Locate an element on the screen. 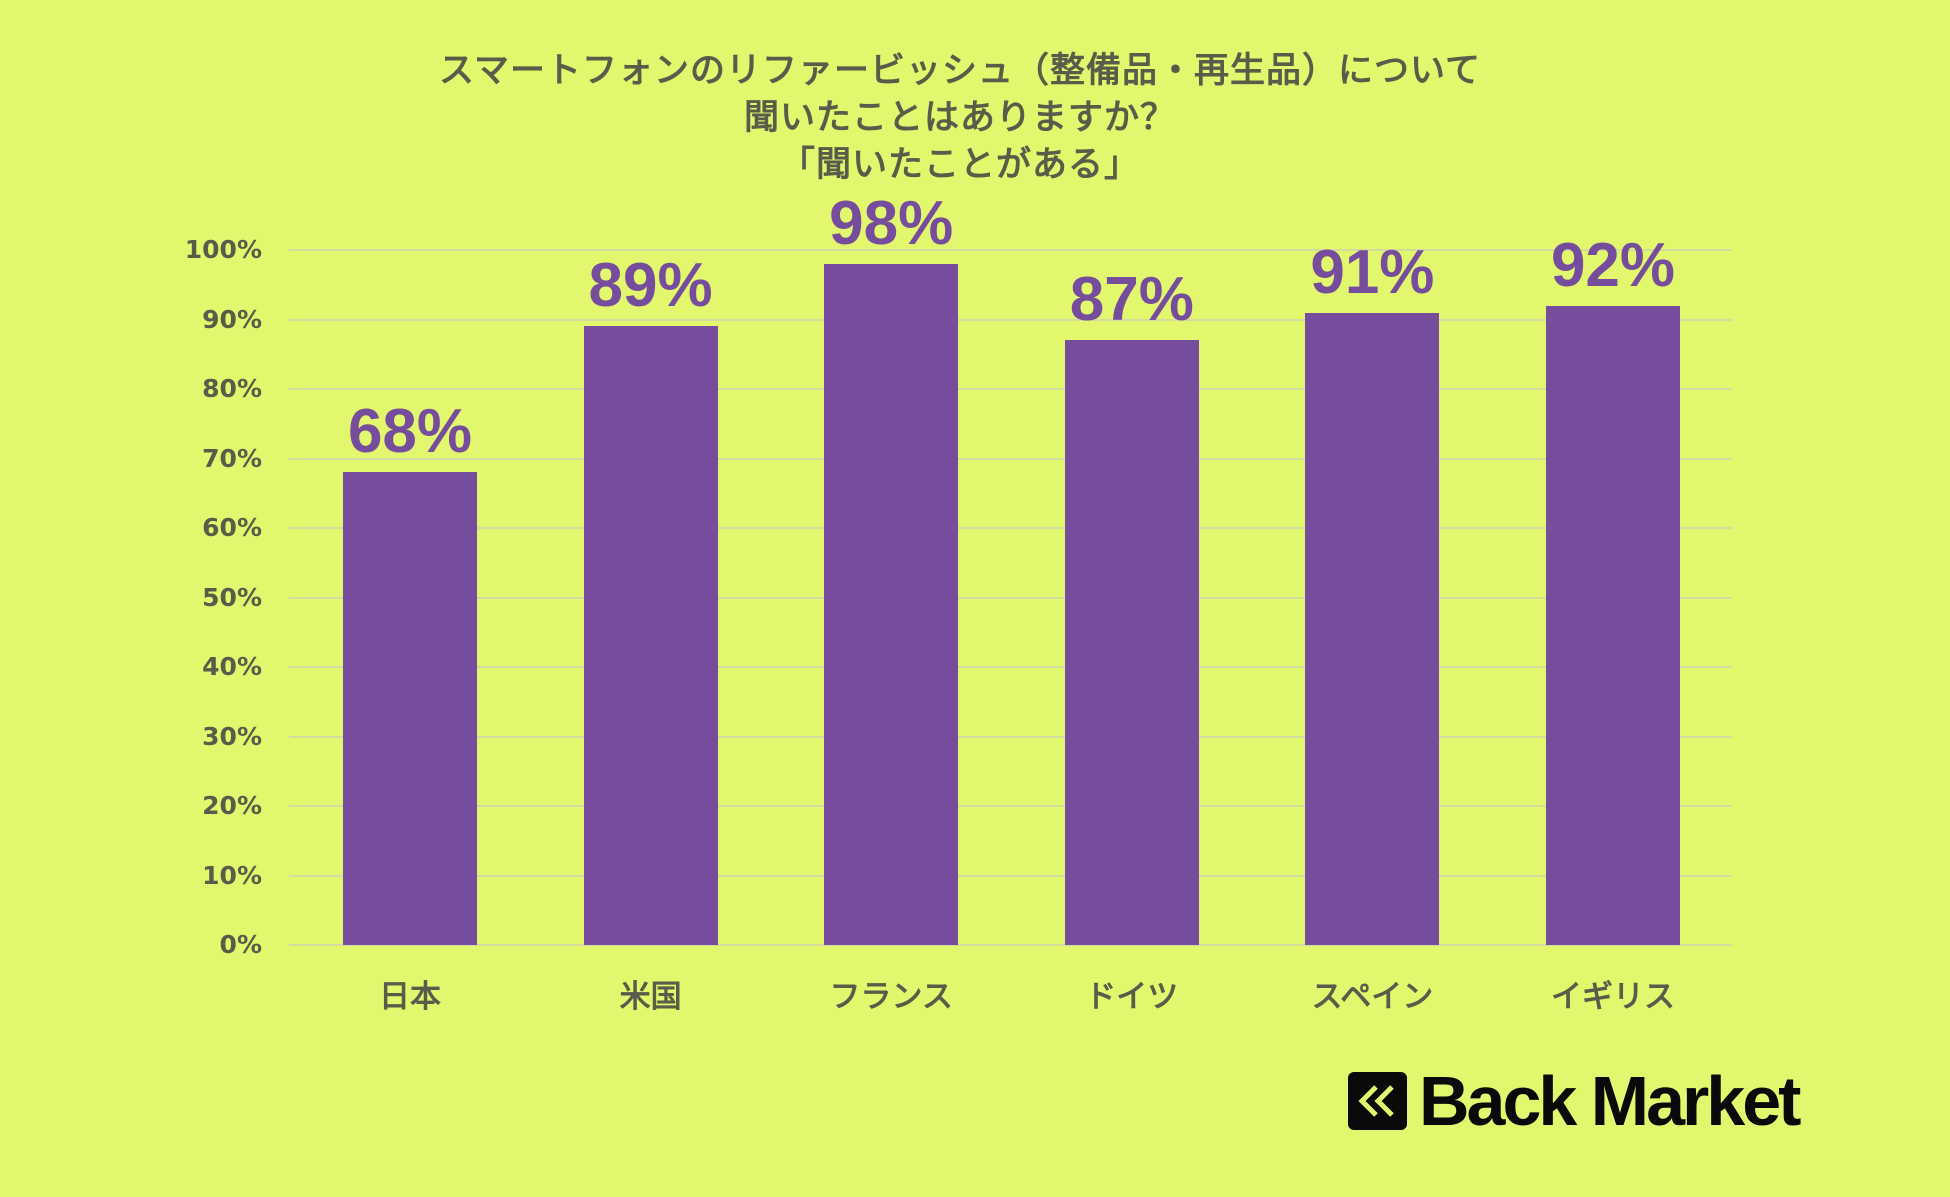 The image size is (1950, 1197). y-tick-label: 0% is located at coordinates (240, 944).